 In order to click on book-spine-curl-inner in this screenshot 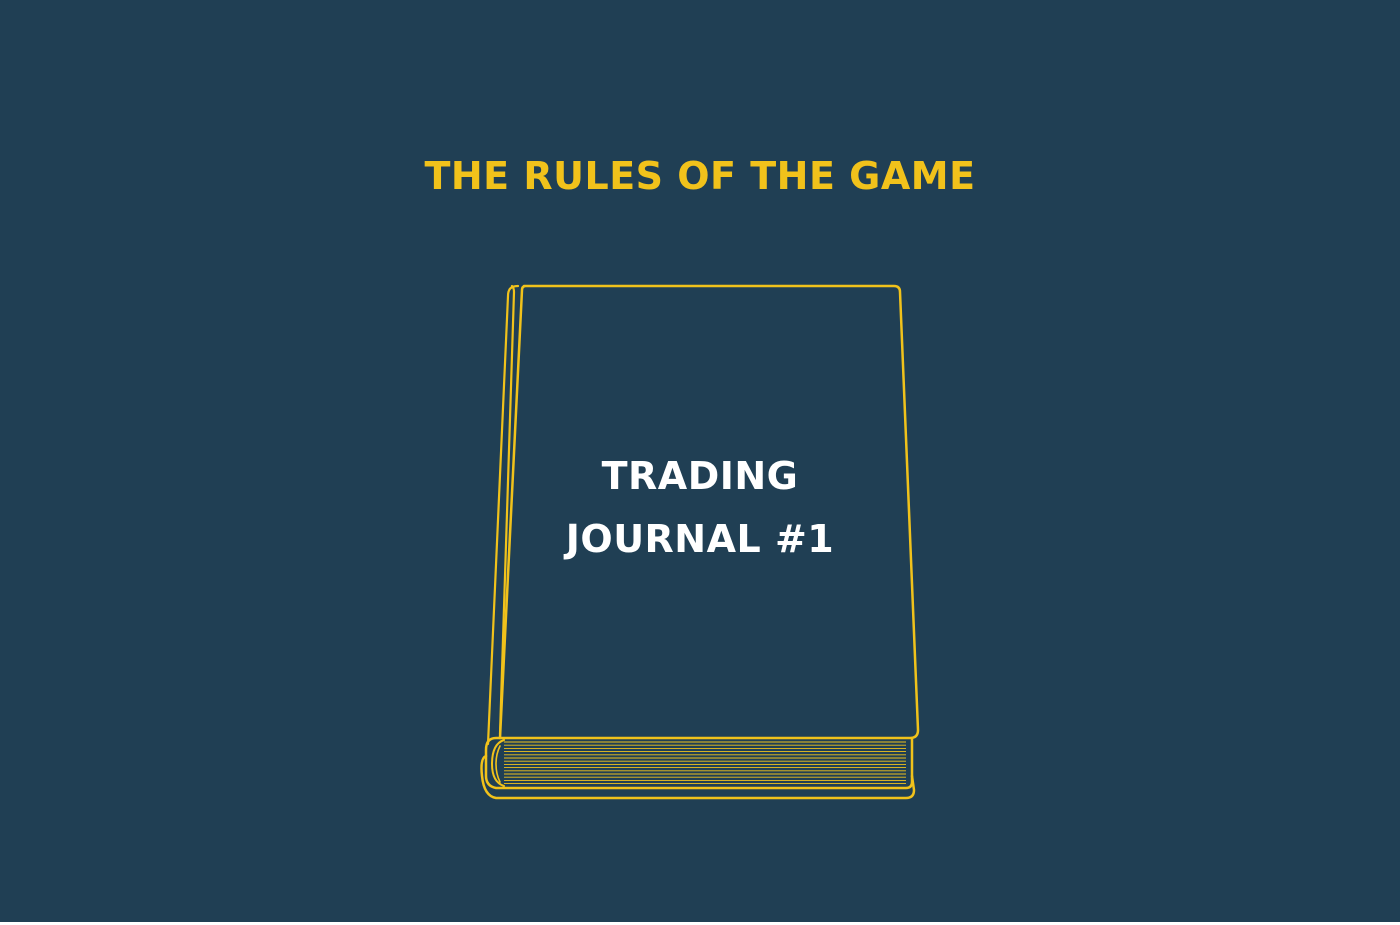, I will do `click(498, 764)`.